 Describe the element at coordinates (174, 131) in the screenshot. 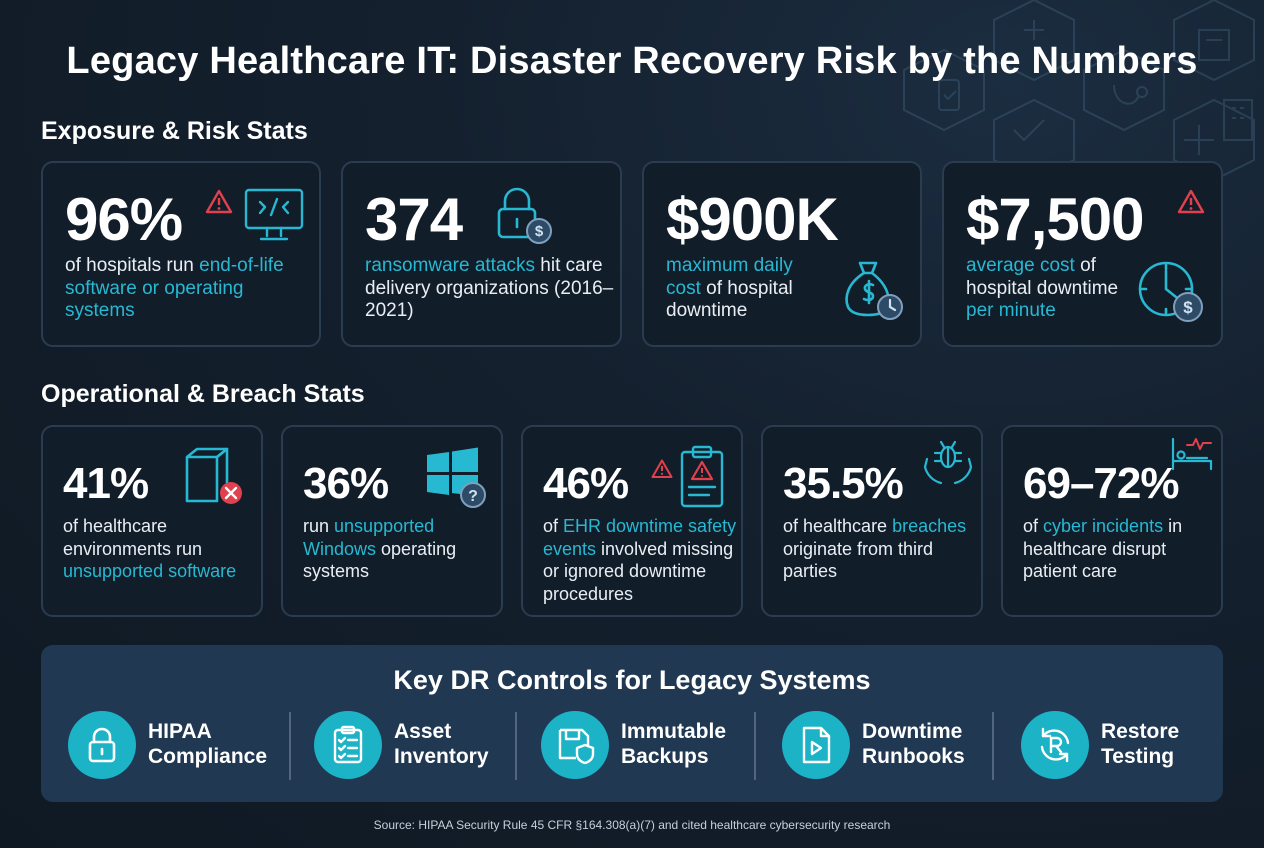

I see `section-heading-exposure: Exposure & Risk Stats` at that location.